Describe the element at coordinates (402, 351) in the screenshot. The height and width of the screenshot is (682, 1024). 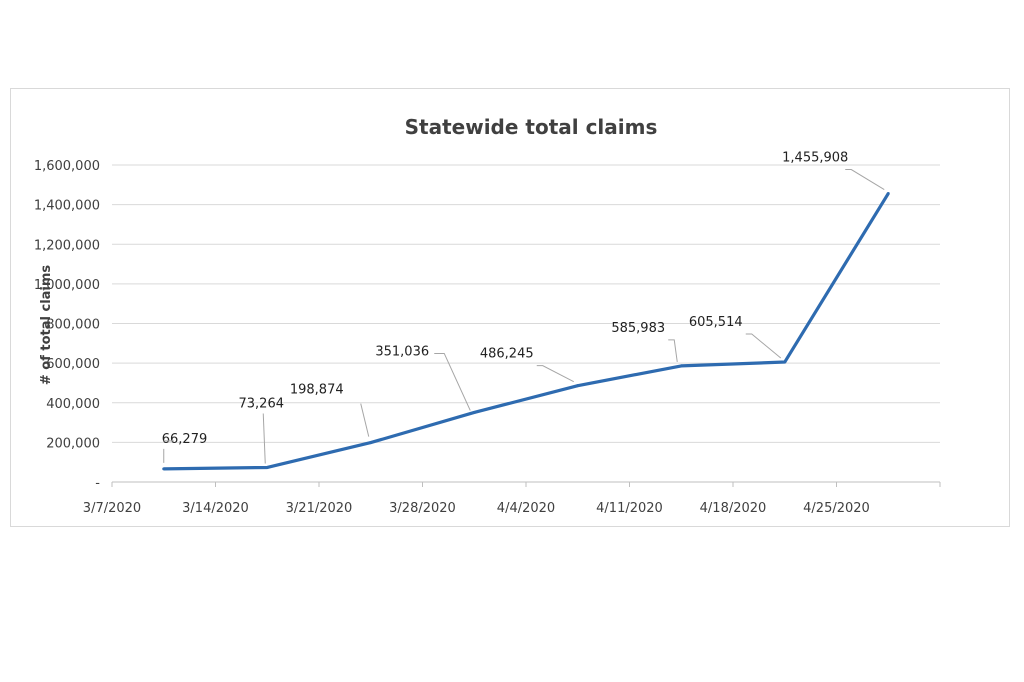
I see `data-label: 351,036` at that location.